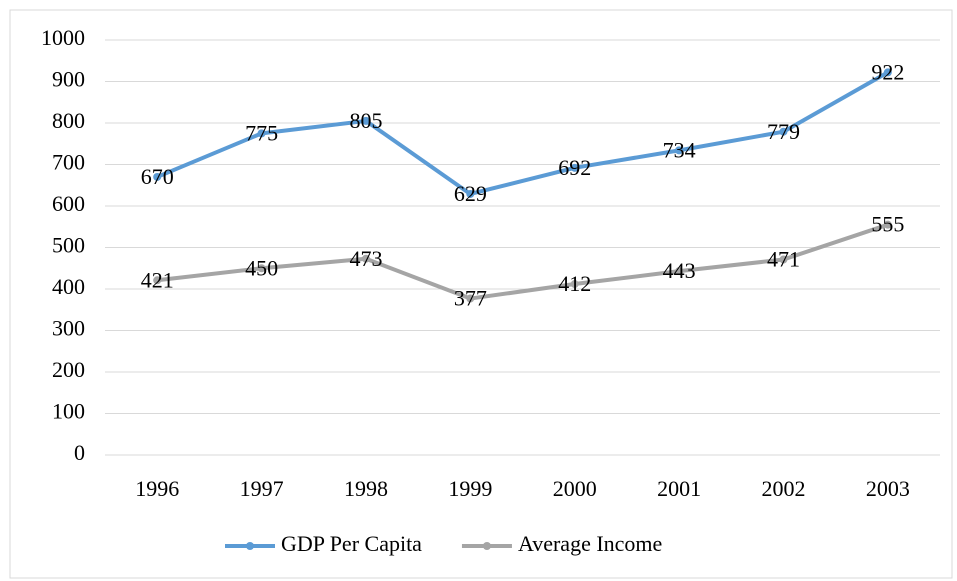 The height and width of the screenshot is (581, 957). Describe the element at coordinates (470, 488) in the screenshot. I see `x-tick-label: 1999` at that location.